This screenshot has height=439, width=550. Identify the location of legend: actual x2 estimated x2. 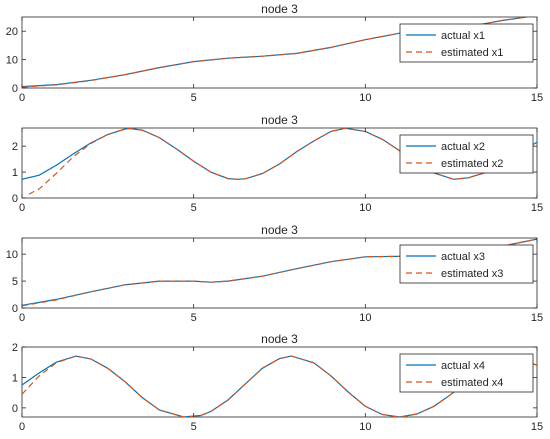
(466, 154).